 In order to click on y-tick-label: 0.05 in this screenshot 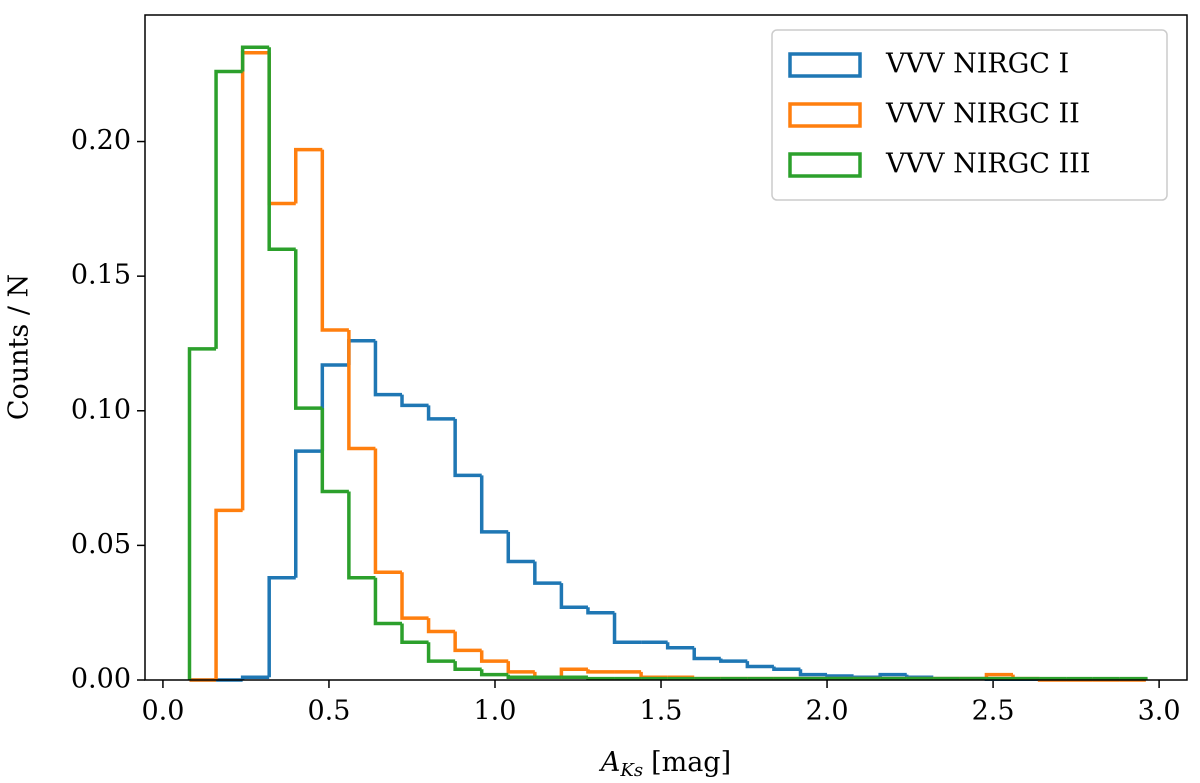, I will do `click(101, 544)`.